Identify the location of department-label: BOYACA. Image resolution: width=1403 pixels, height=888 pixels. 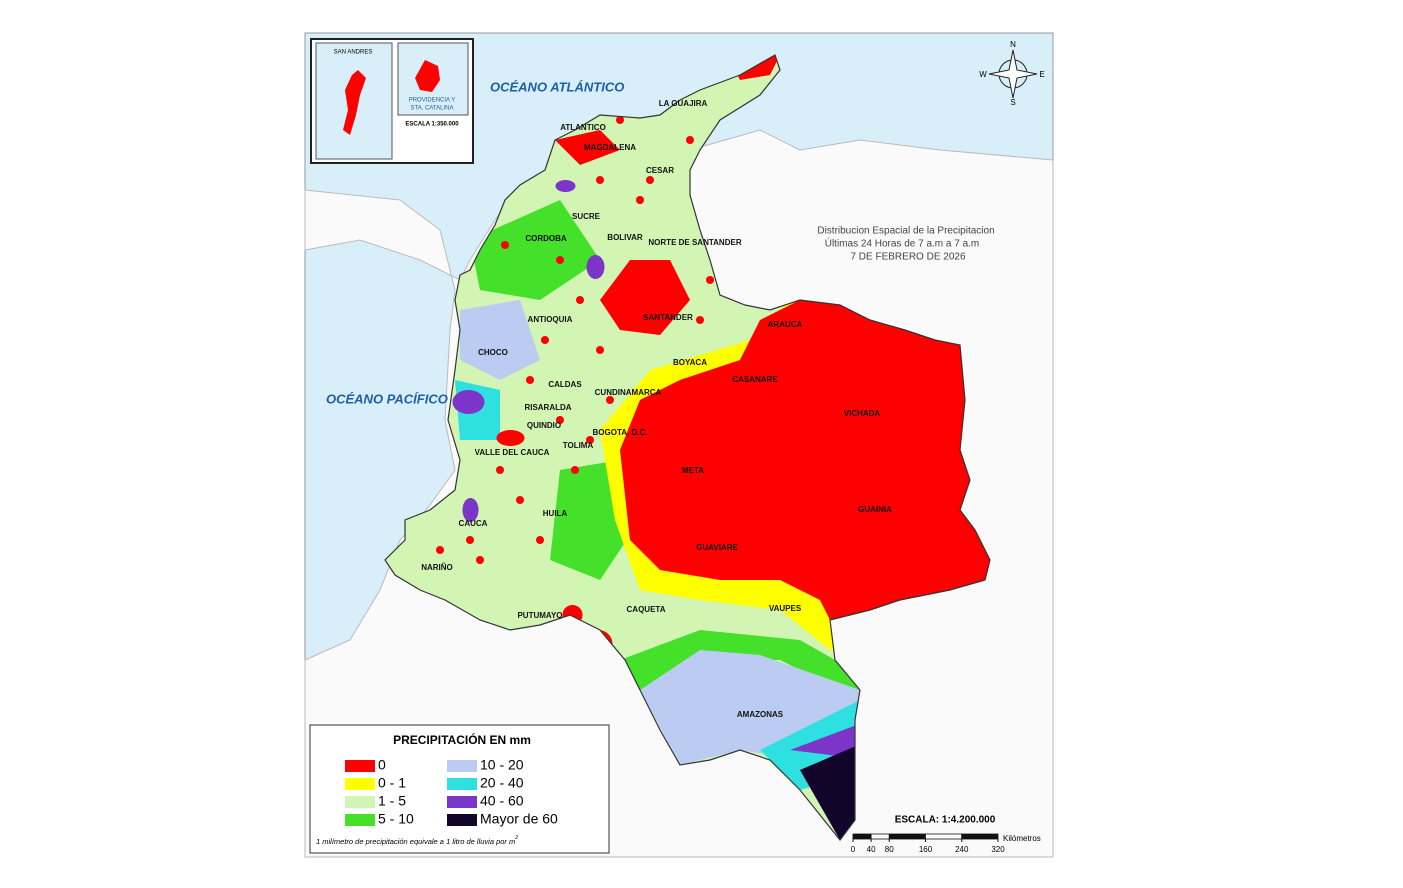
(690, 362).